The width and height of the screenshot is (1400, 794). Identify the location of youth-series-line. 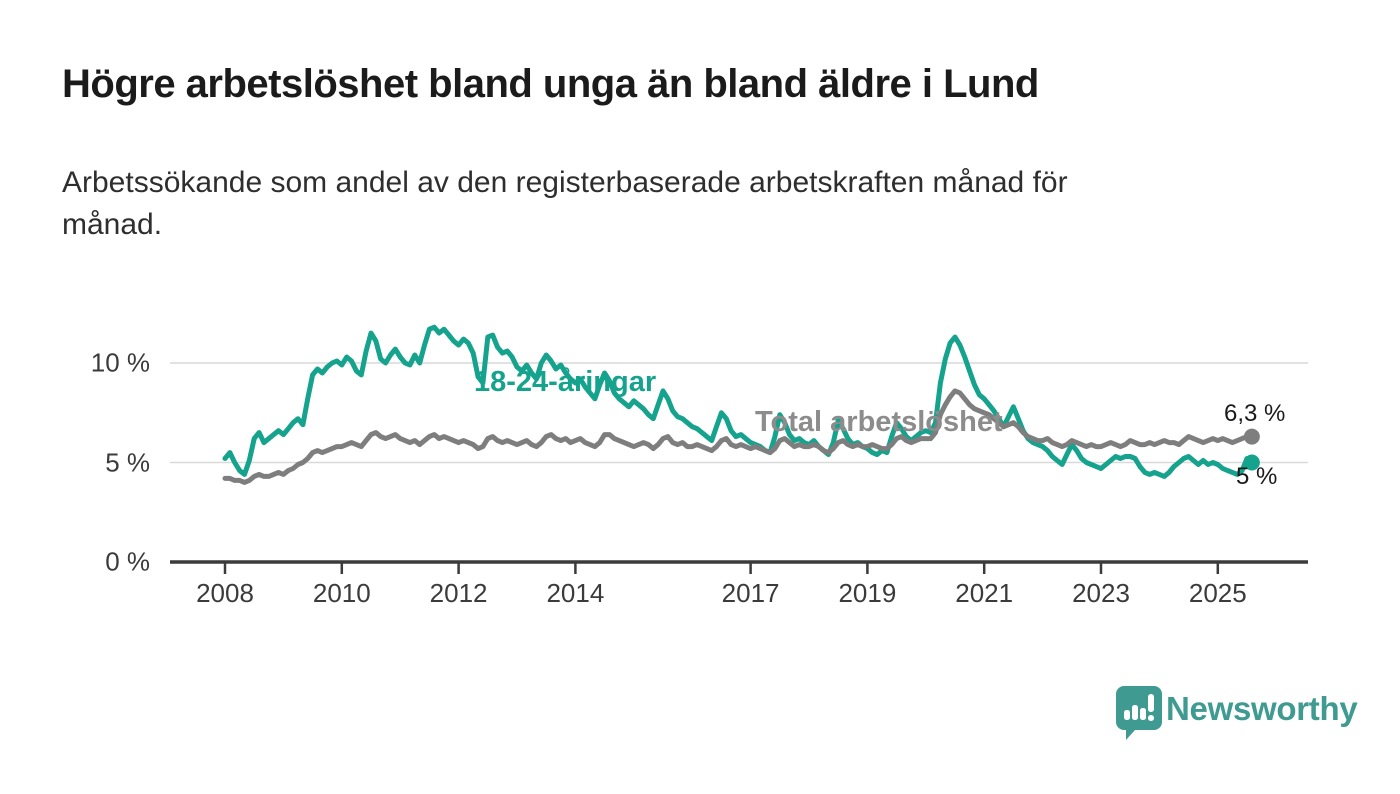
(738, 401).